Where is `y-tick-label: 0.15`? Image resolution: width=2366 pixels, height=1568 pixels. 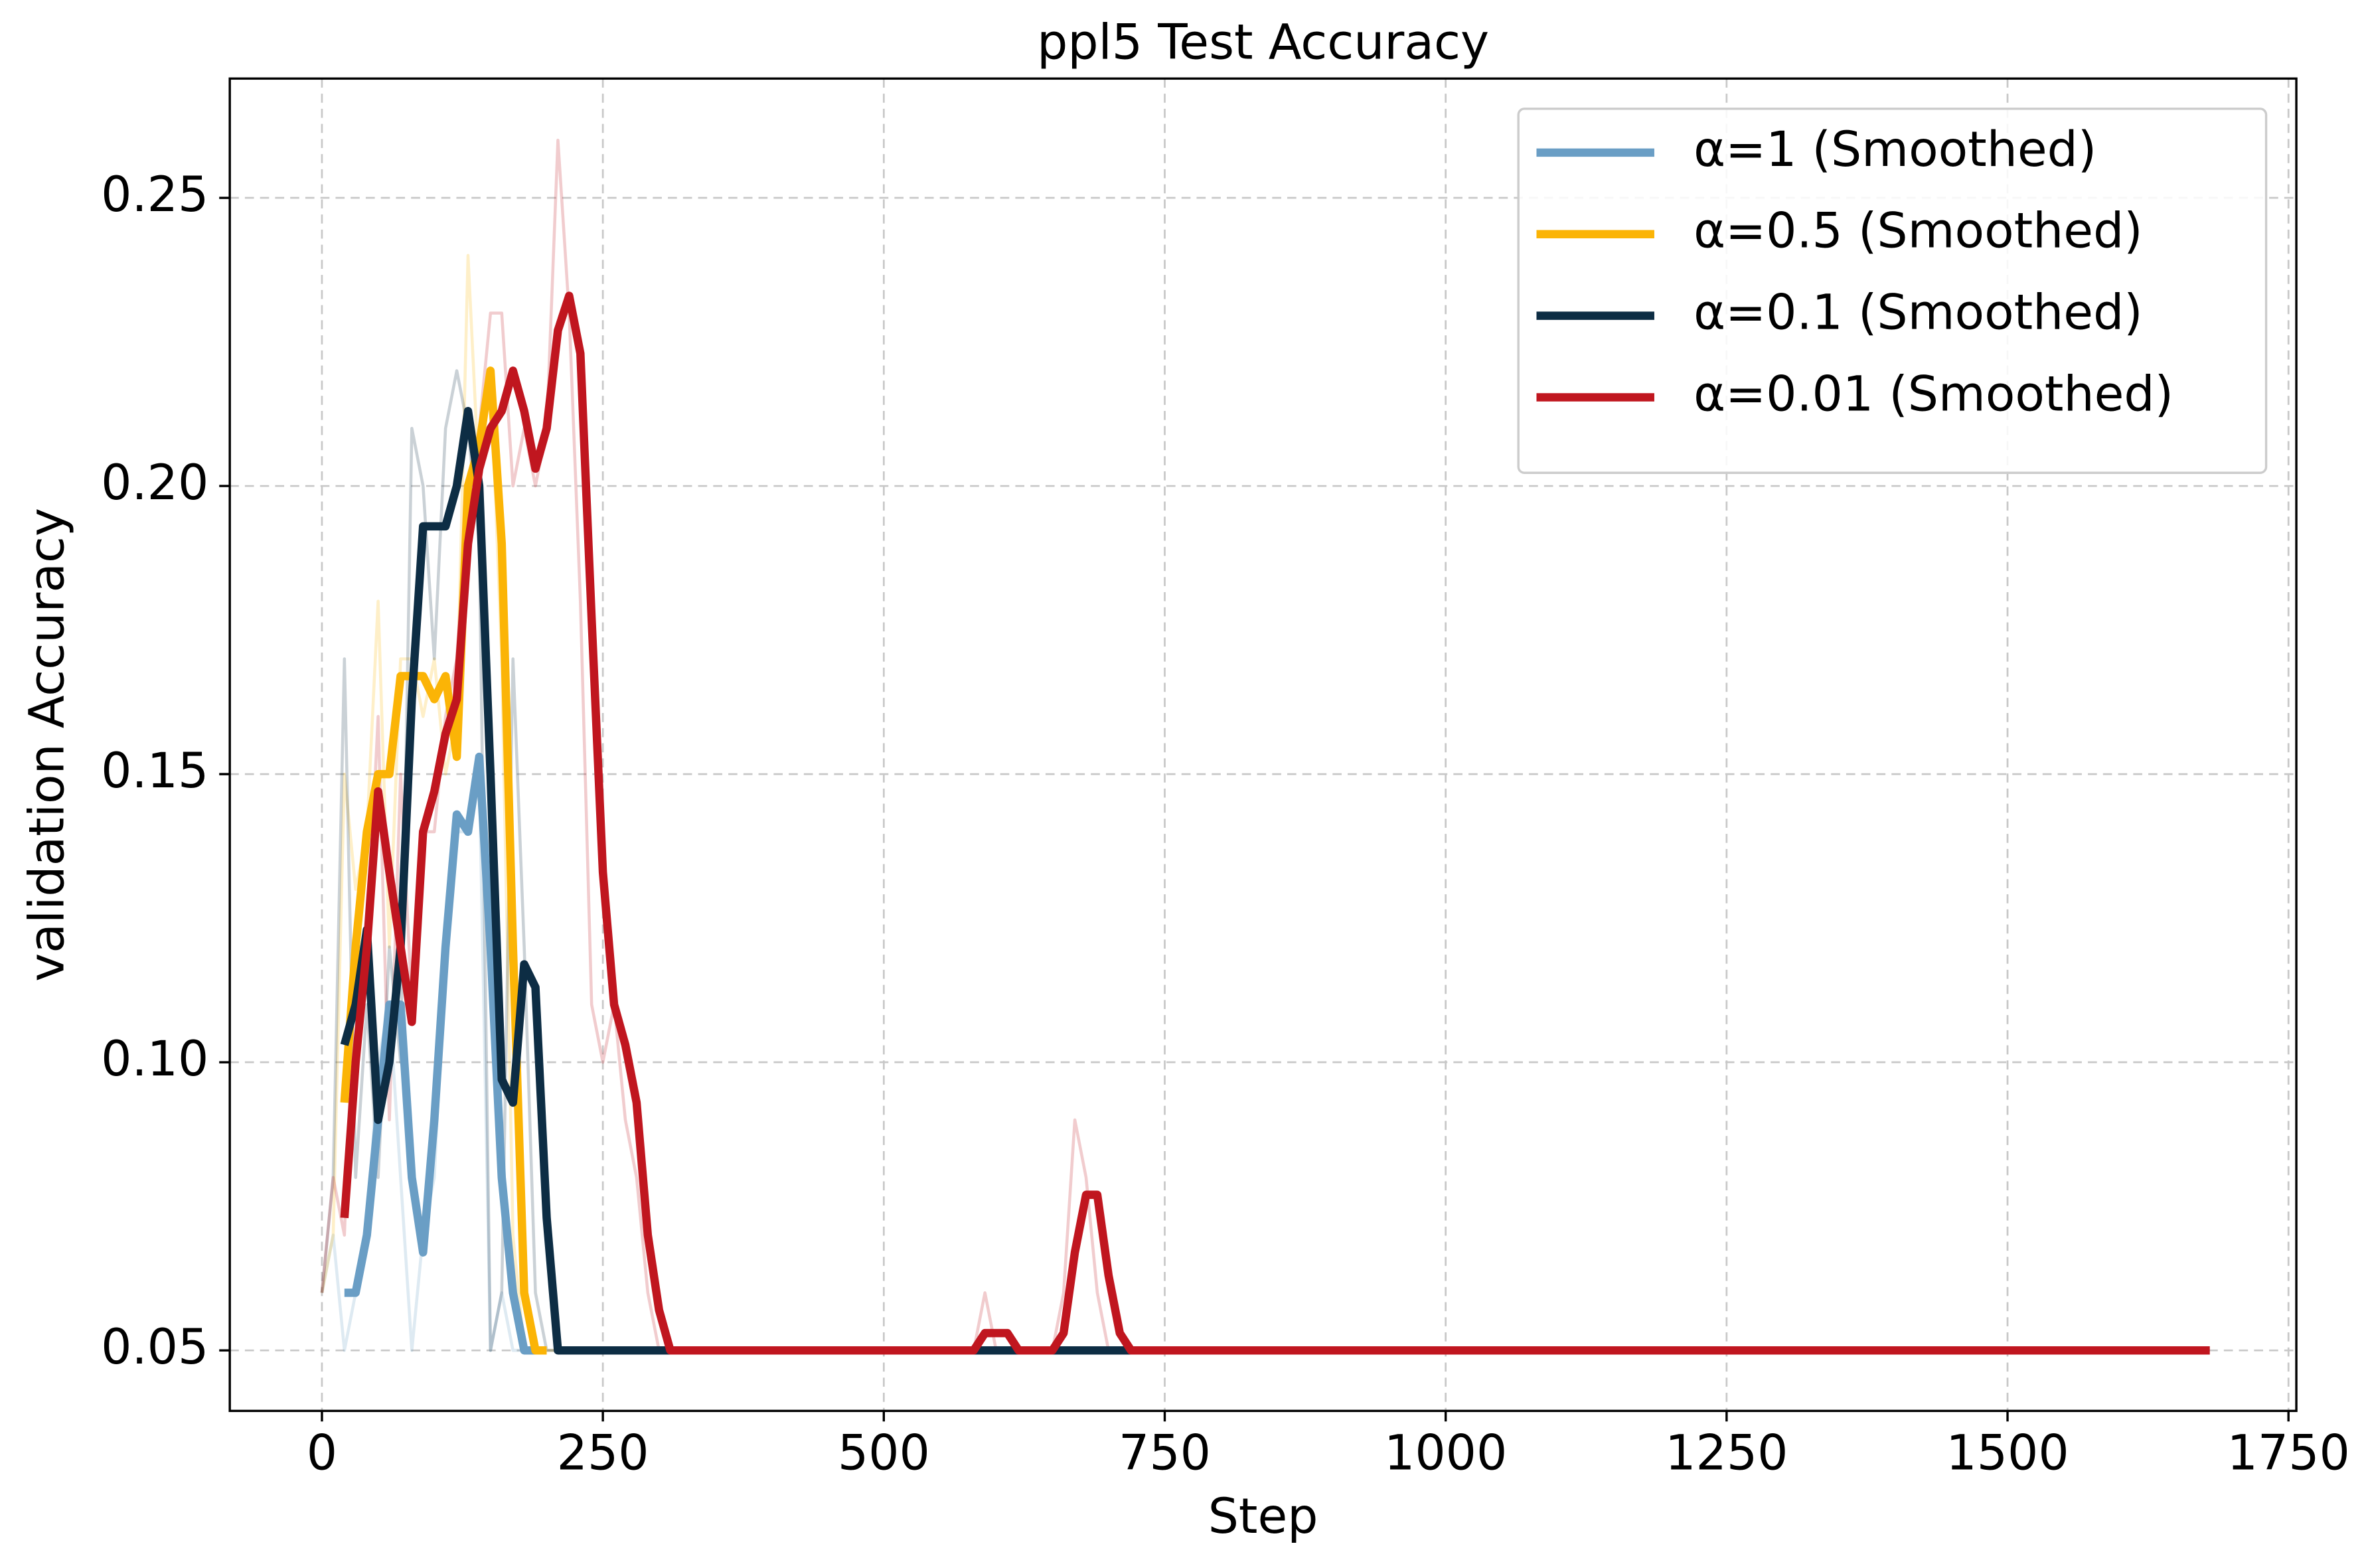 y-tick-label: 0.15 is located at coordinates (155, 771).